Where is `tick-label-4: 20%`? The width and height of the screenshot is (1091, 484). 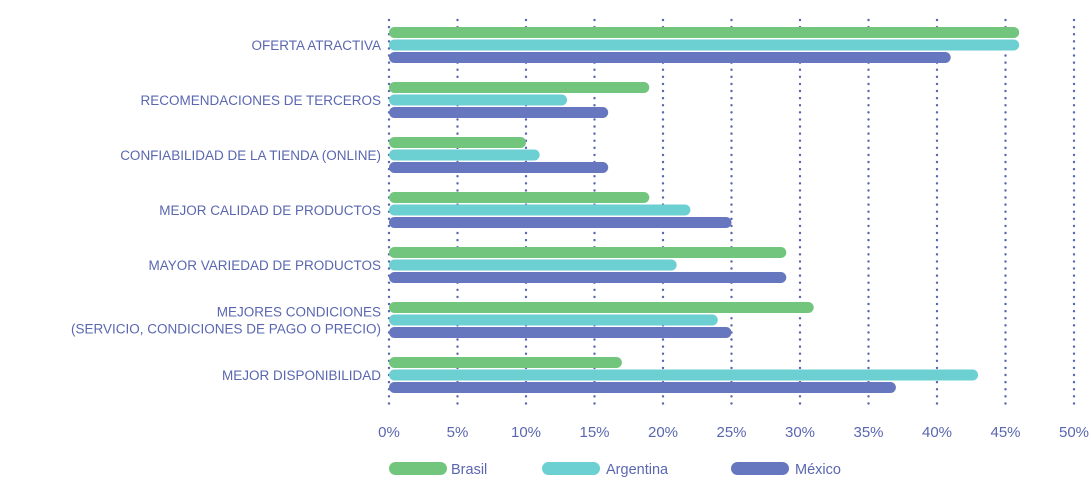 tick-label-4: 20% is located at coordinates (663, 432).